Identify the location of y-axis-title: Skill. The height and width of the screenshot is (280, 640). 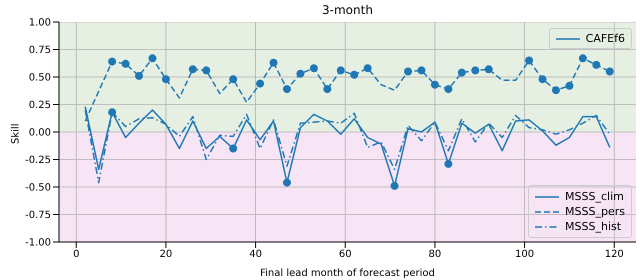
(16, 134).